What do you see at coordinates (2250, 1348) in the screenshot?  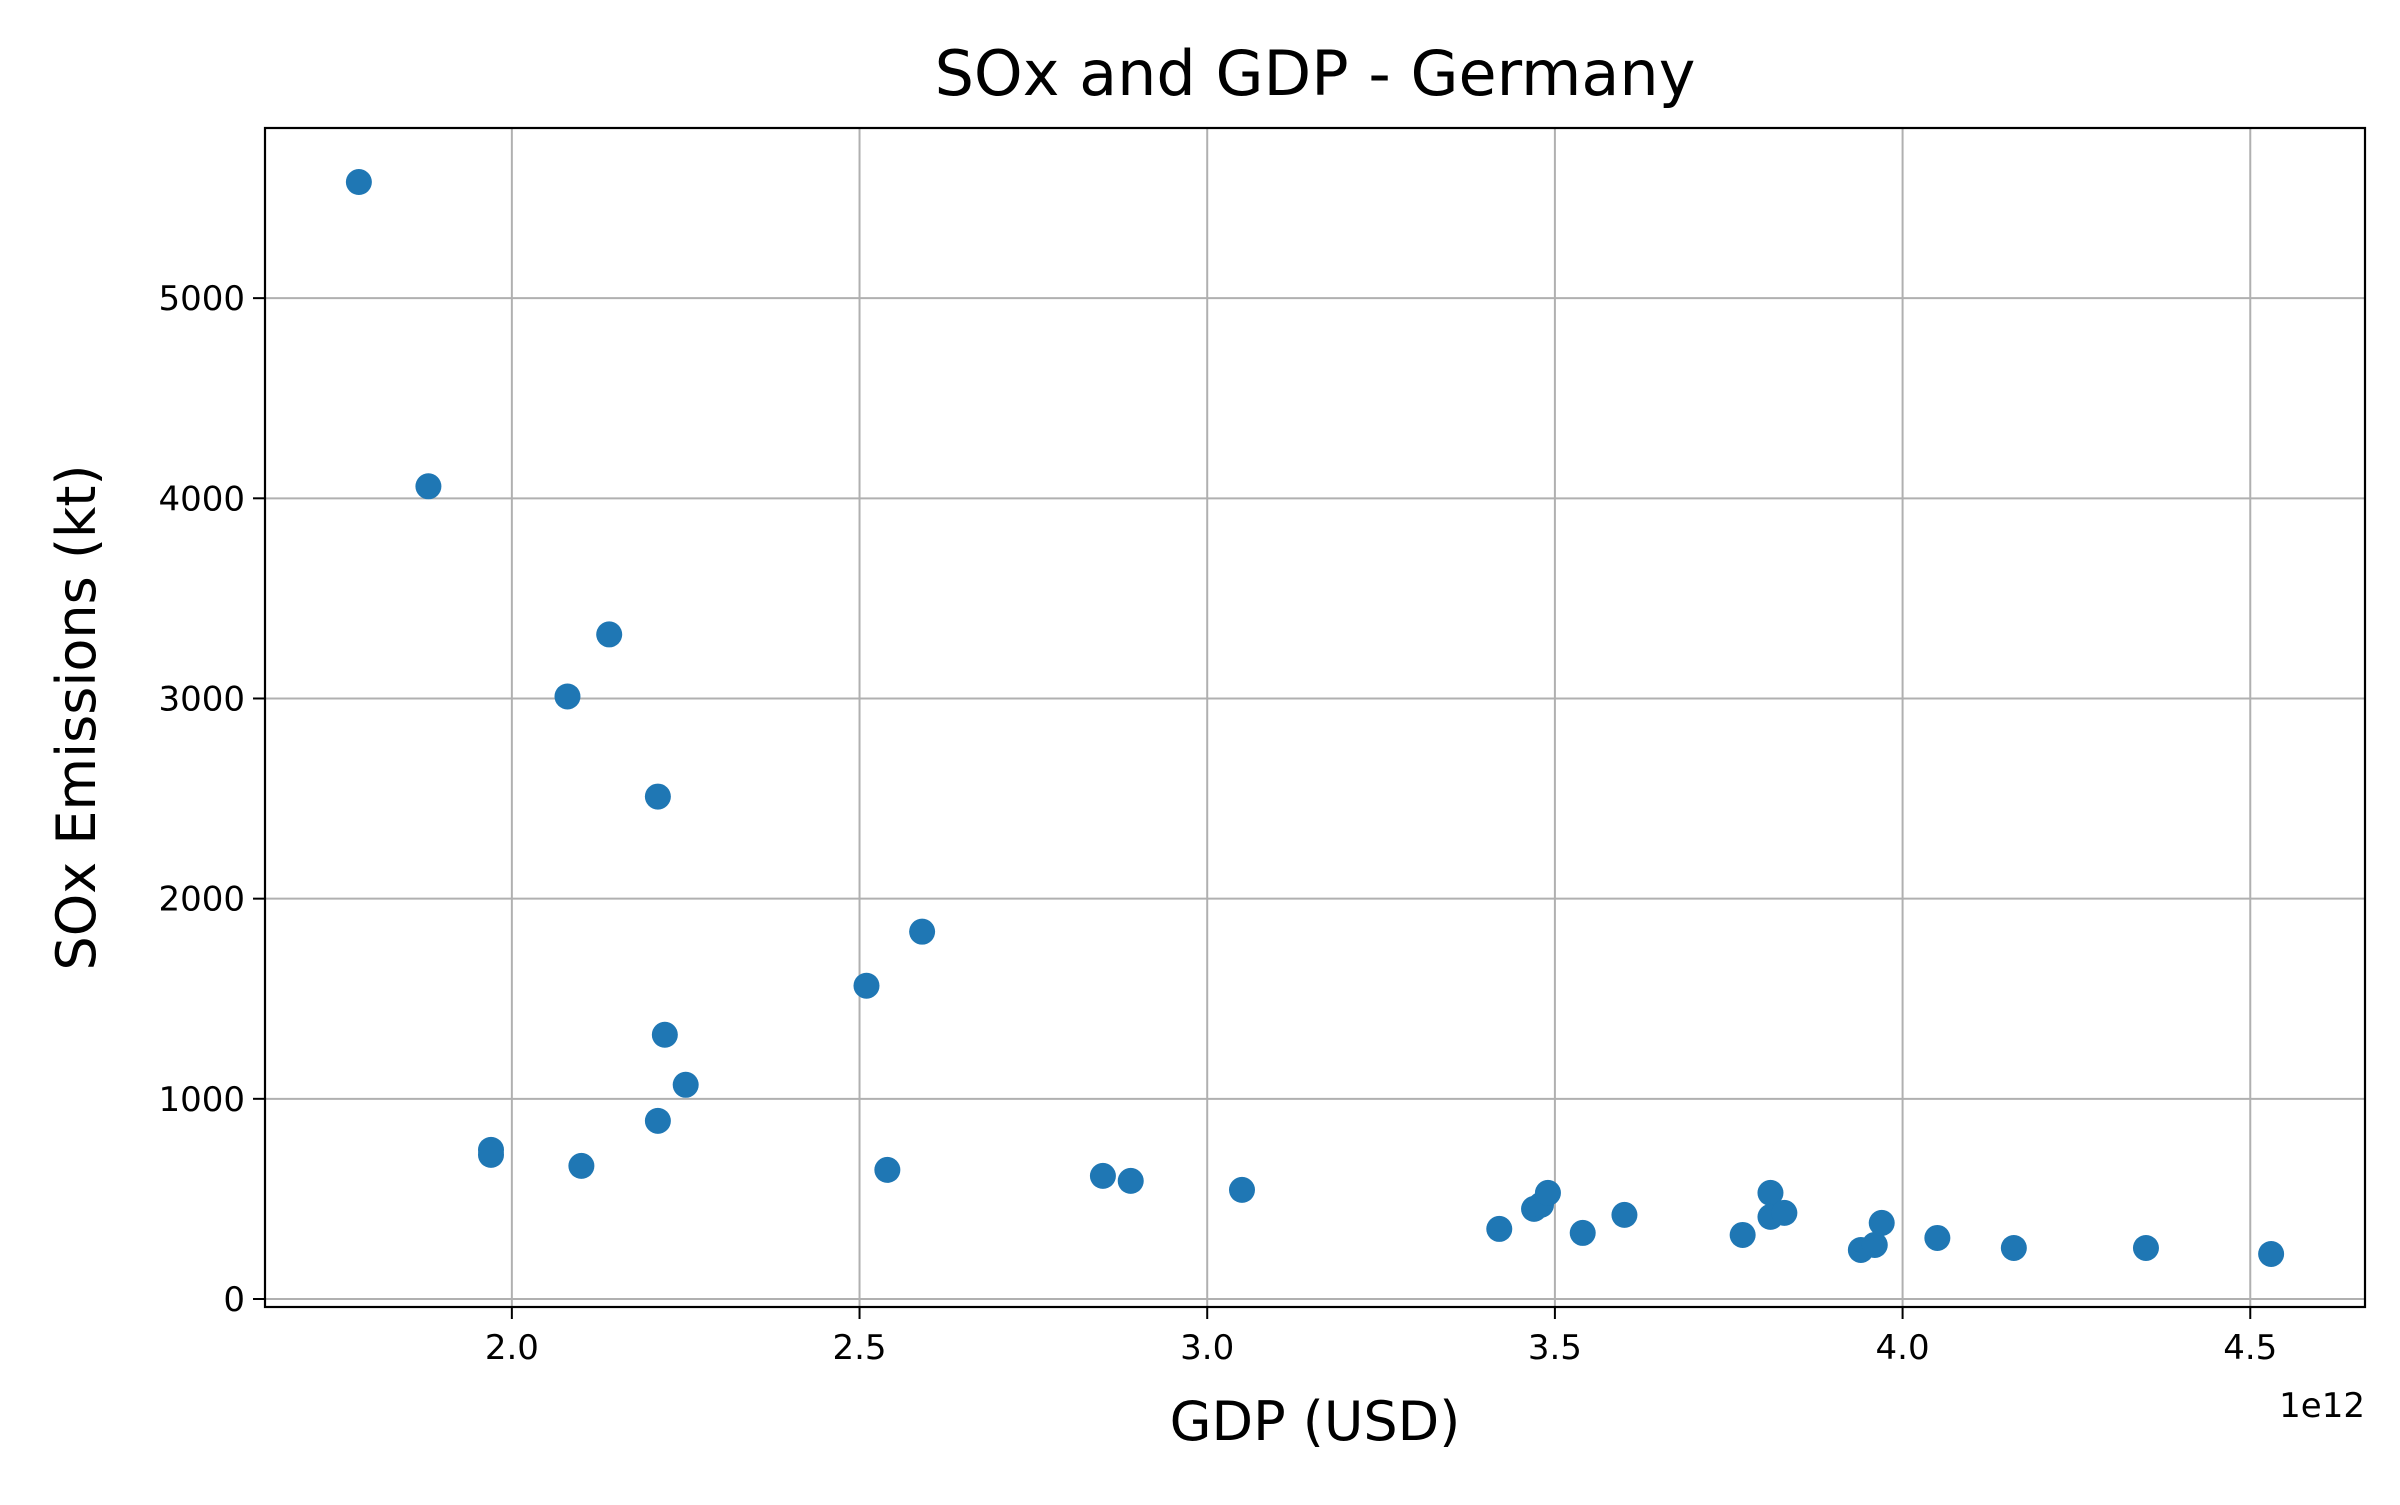 I see `x-tick-label: 4.5` at bounding box center [2250, 1348].